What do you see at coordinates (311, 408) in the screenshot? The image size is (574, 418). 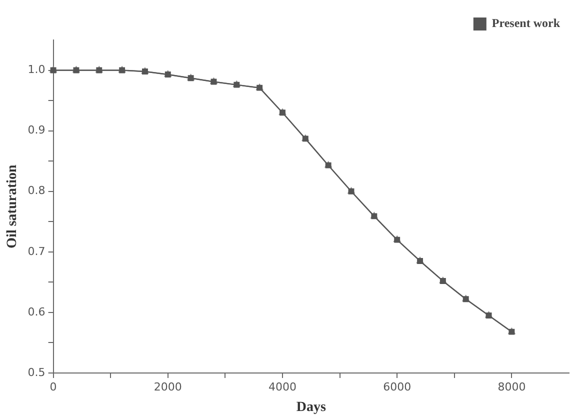 I see `x-axis-title: Days` at bounding box center [311, 408].